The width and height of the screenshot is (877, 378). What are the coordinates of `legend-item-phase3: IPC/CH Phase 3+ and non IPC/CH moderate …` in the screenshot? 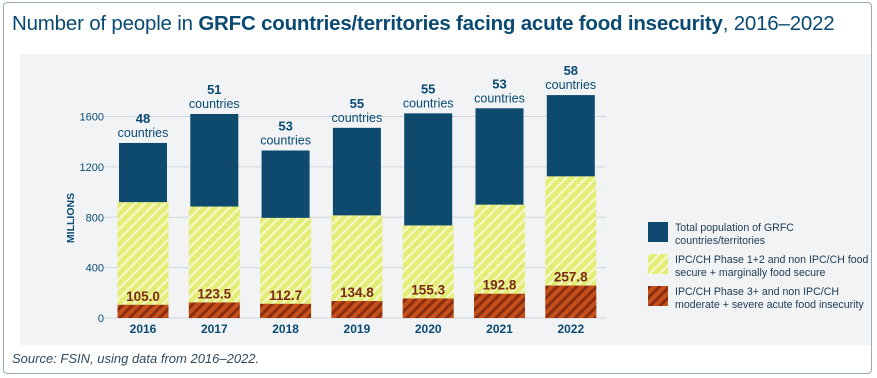 It's located at (760, 299).